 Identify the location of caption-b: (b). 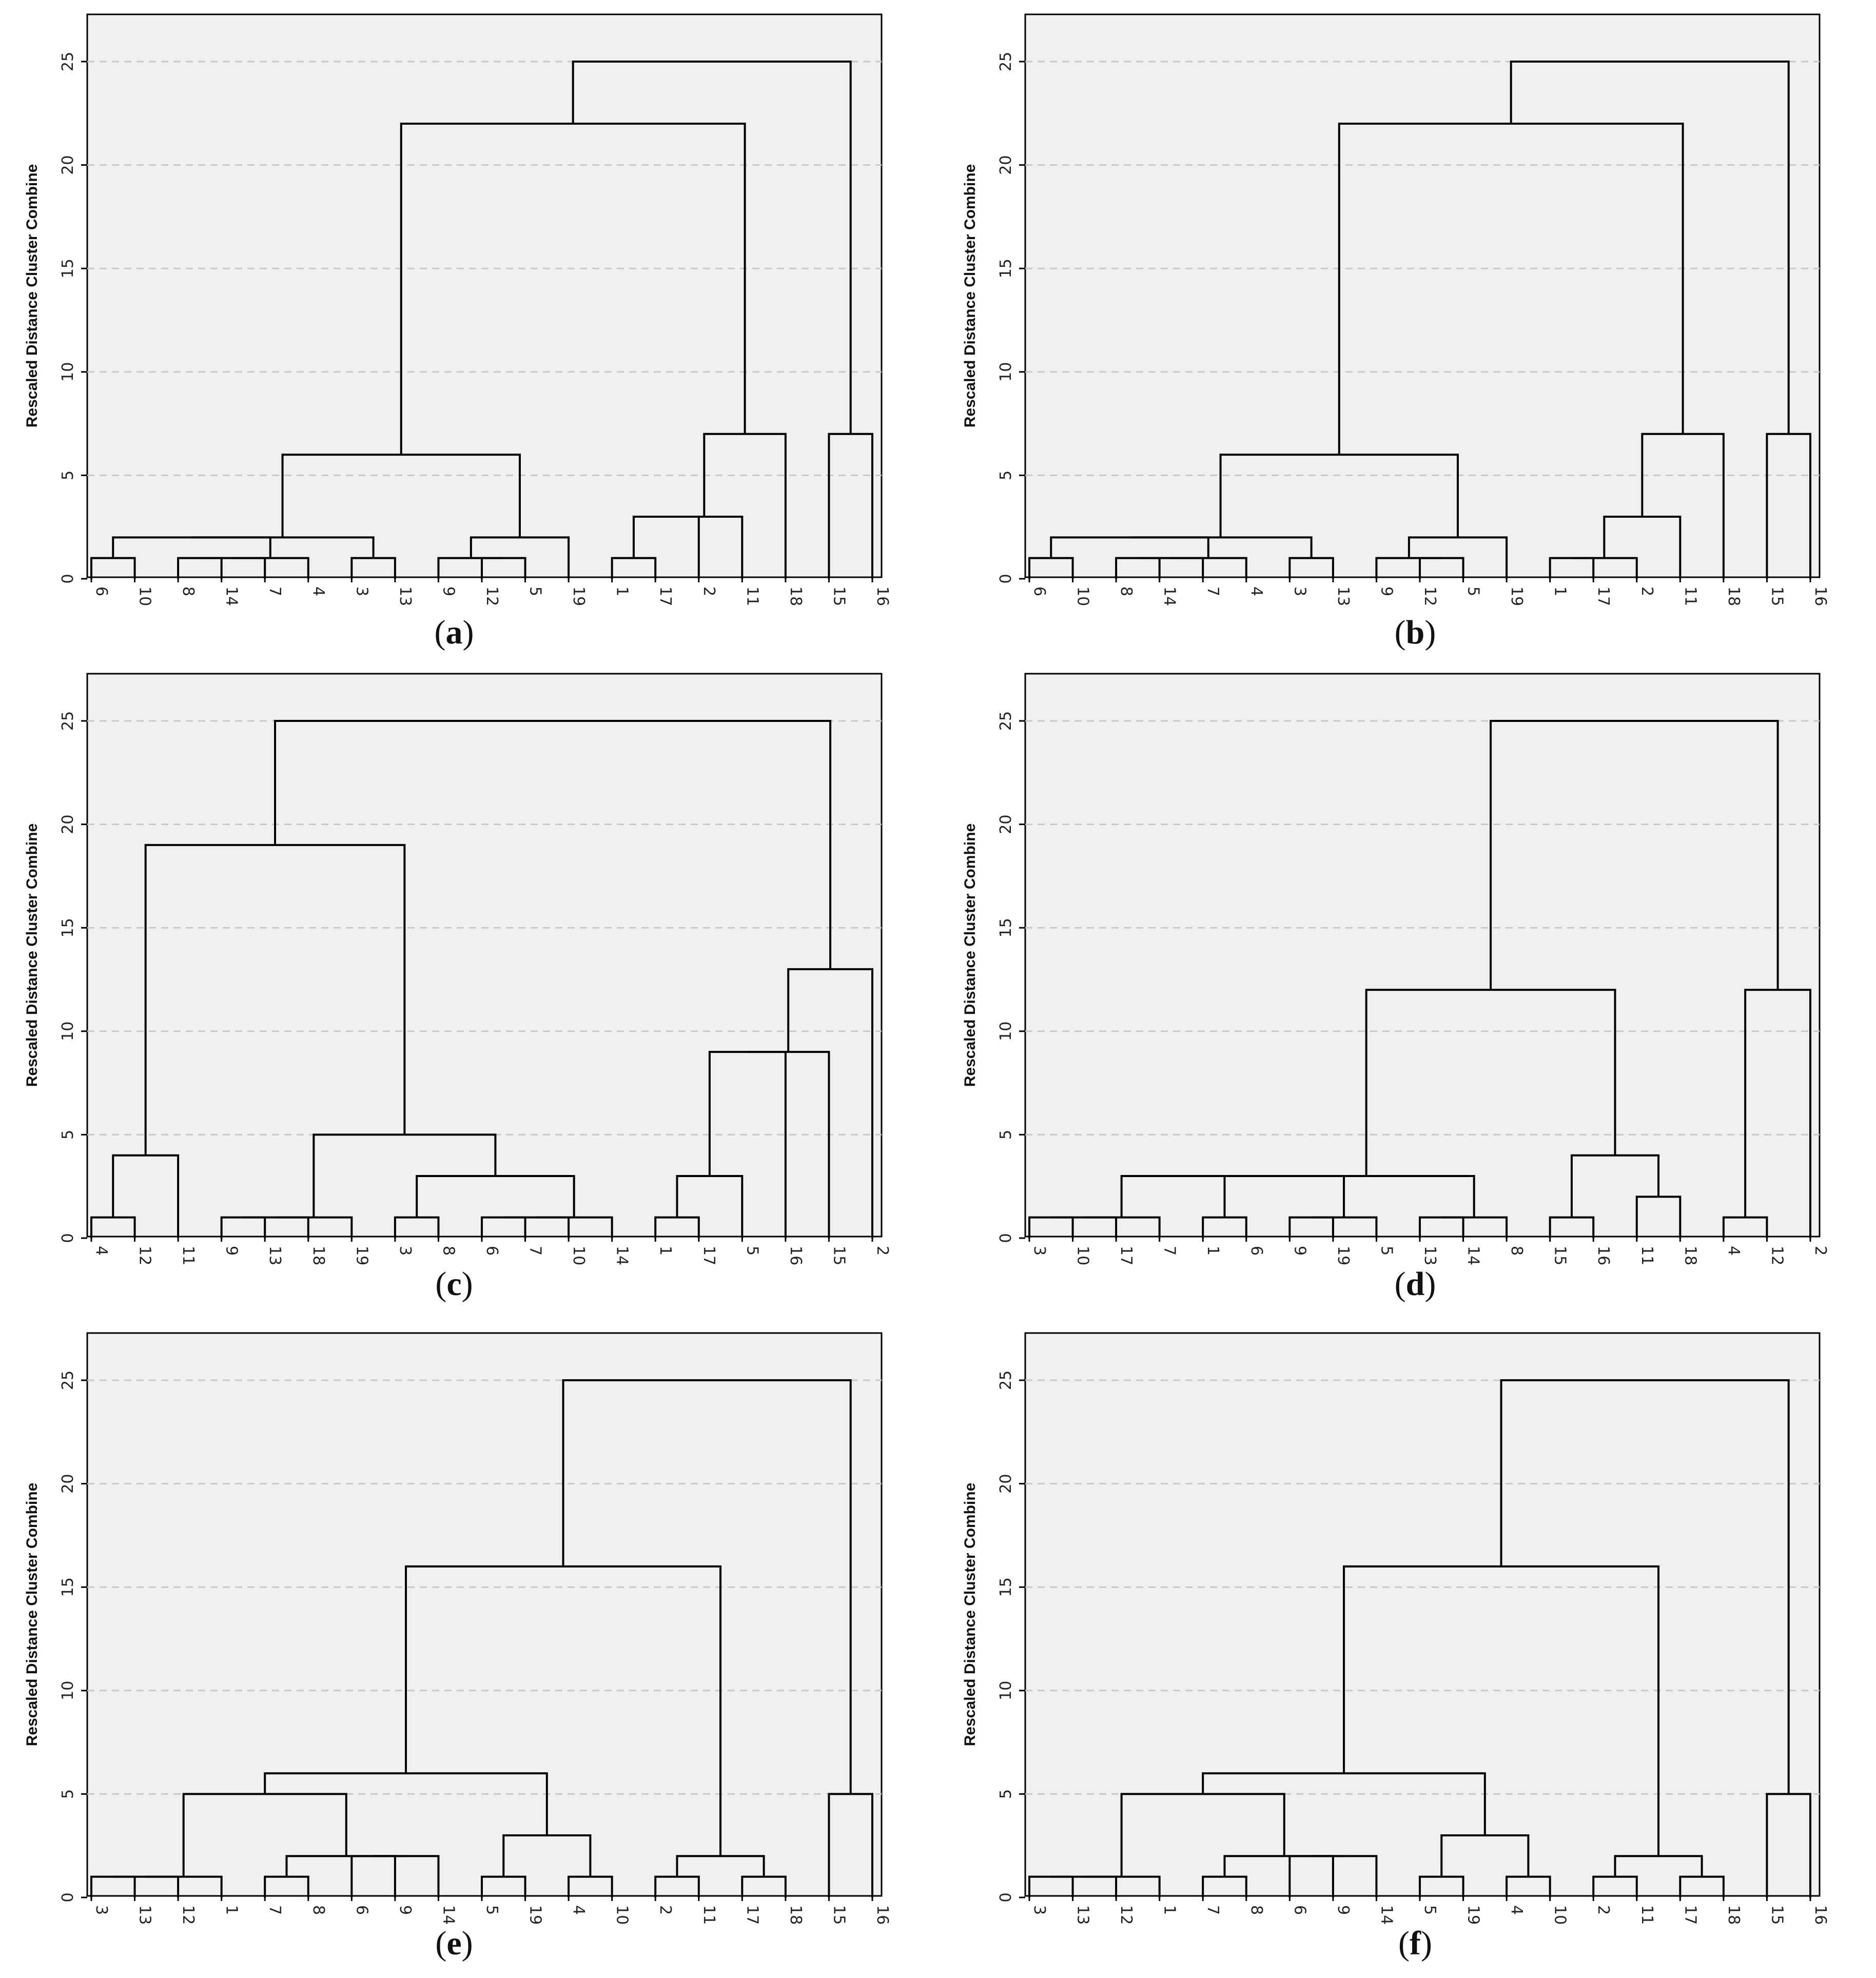
(1415, 632).